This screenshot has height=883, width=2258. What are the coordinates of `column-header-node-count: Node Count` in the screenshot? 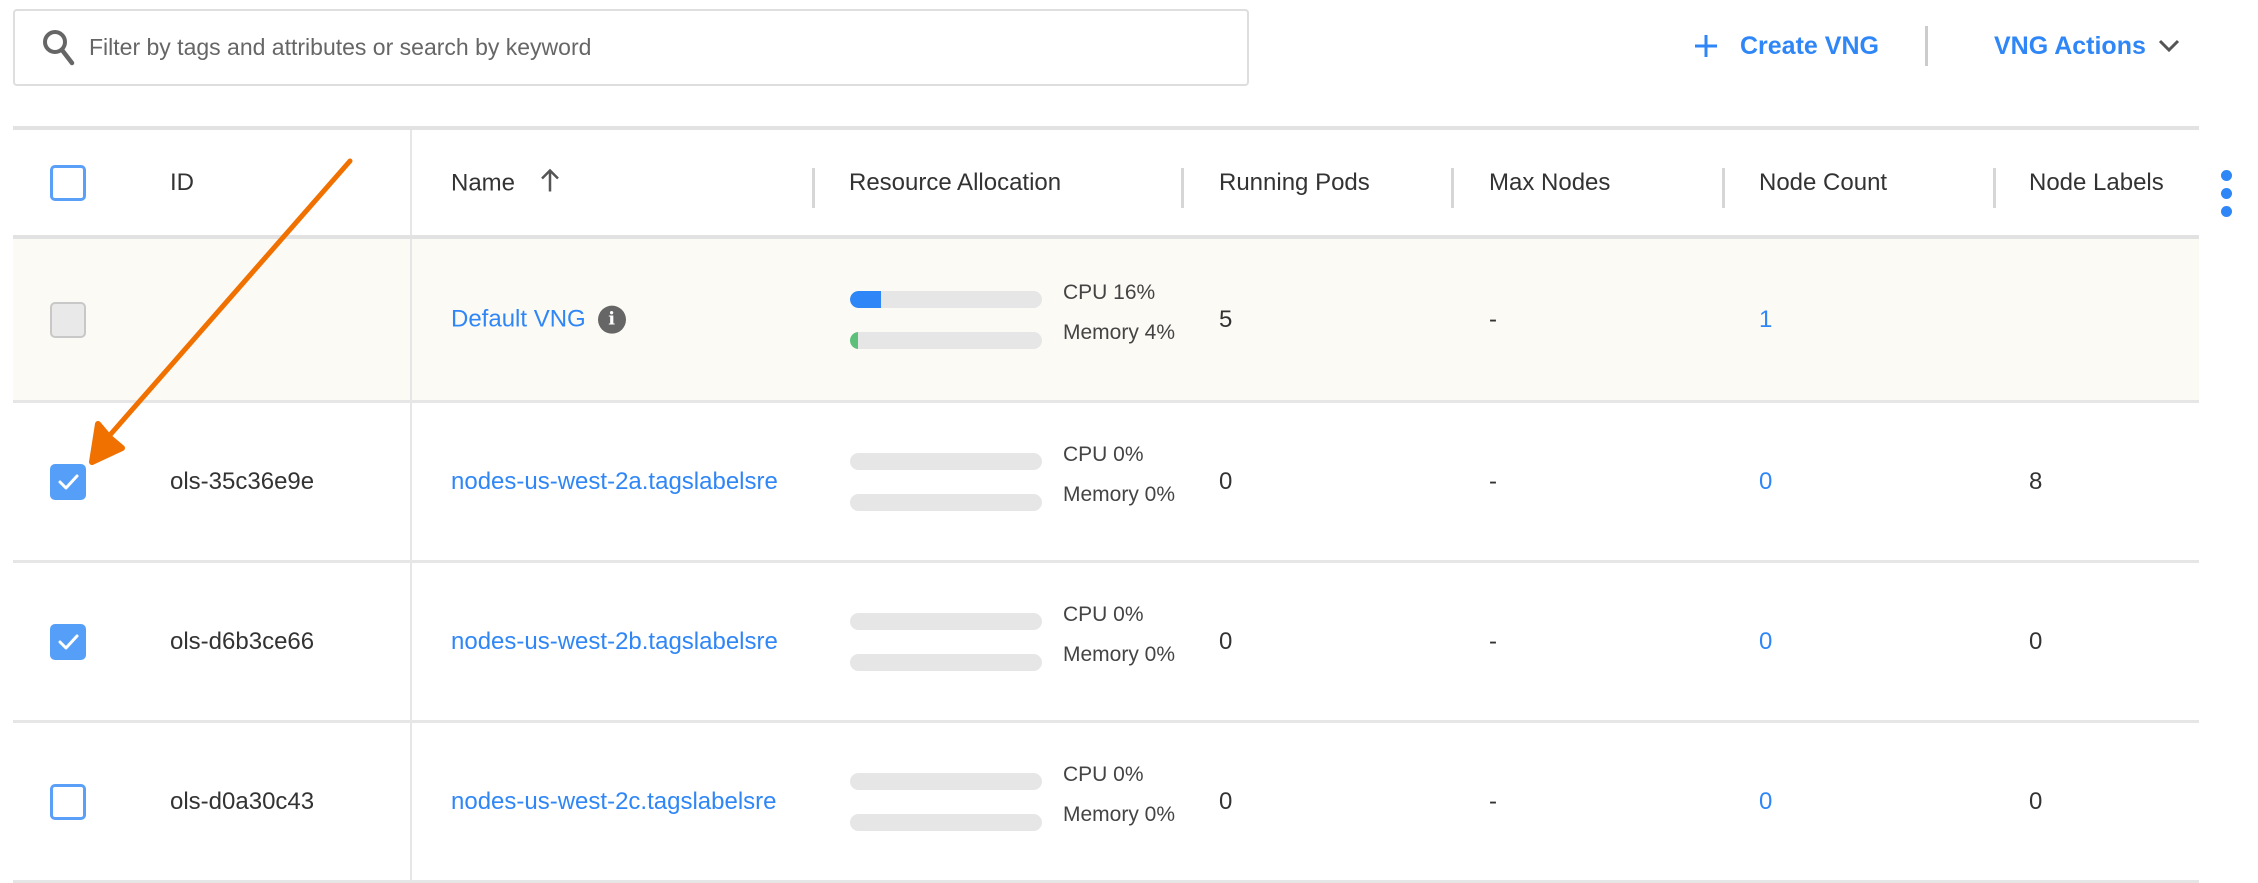 It's located at (1823, 182).